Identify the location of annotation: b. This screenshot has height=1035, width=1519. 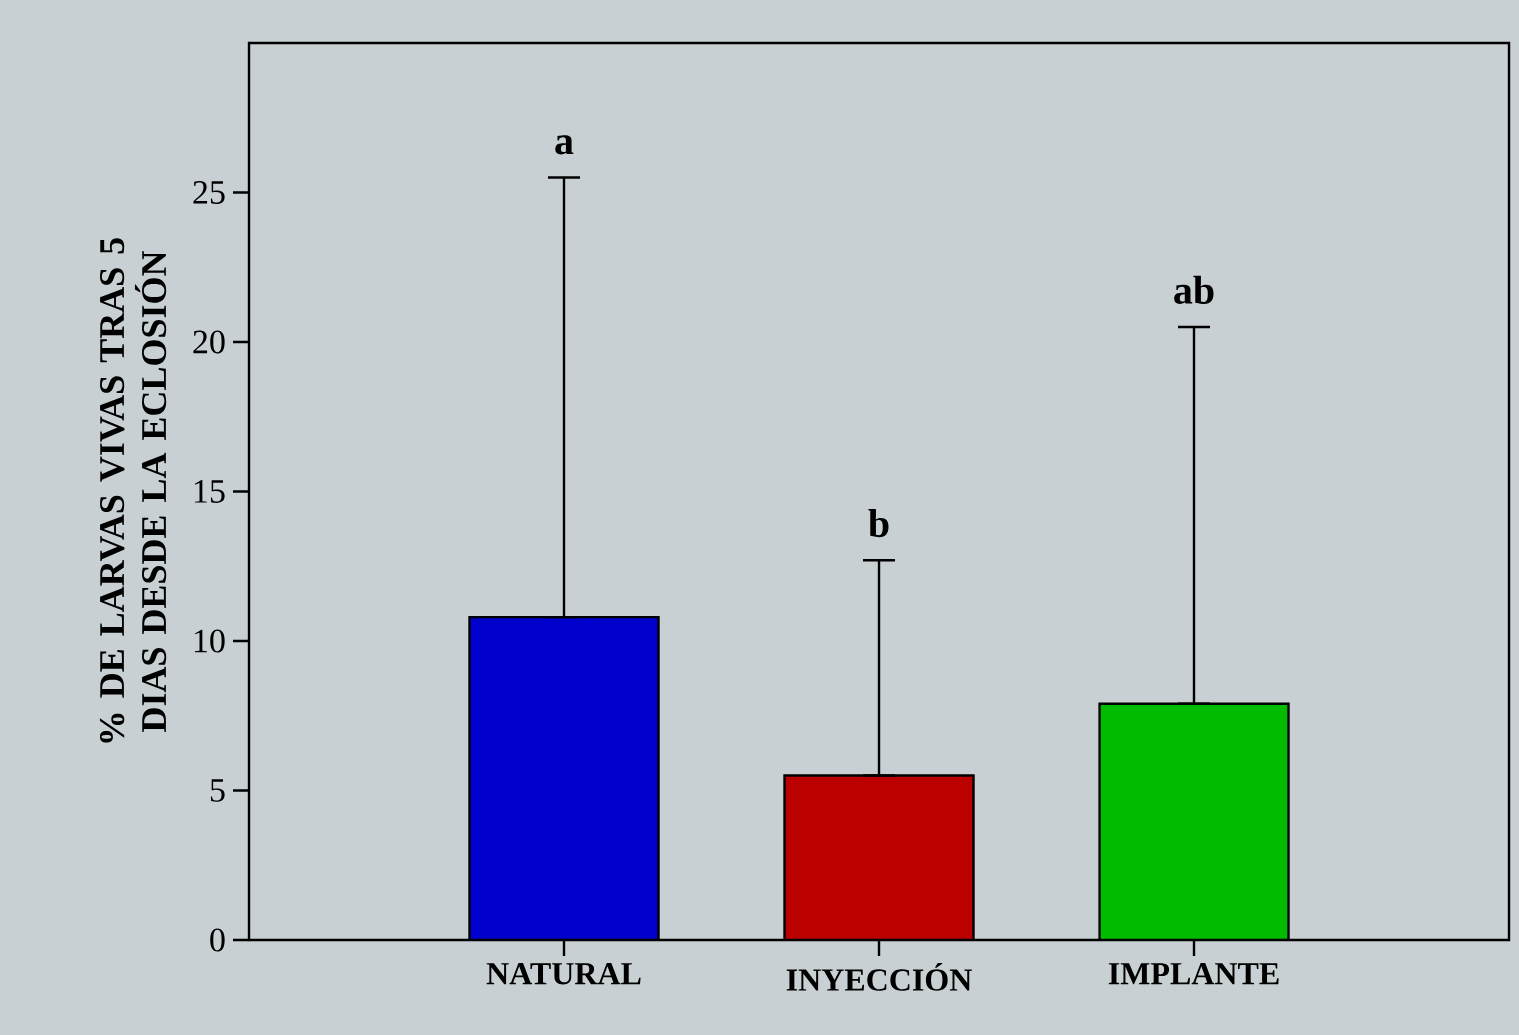
(878, 523).